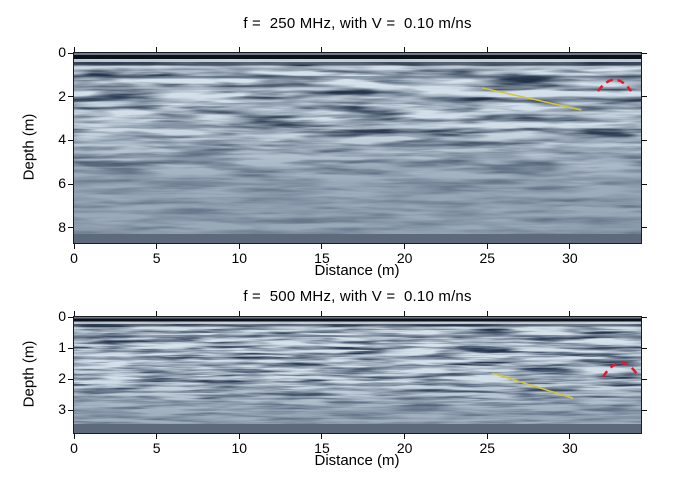 The width and height of the screenshot is (683, 479). I want to click on y-tick-label: 1, so click(62, 347).